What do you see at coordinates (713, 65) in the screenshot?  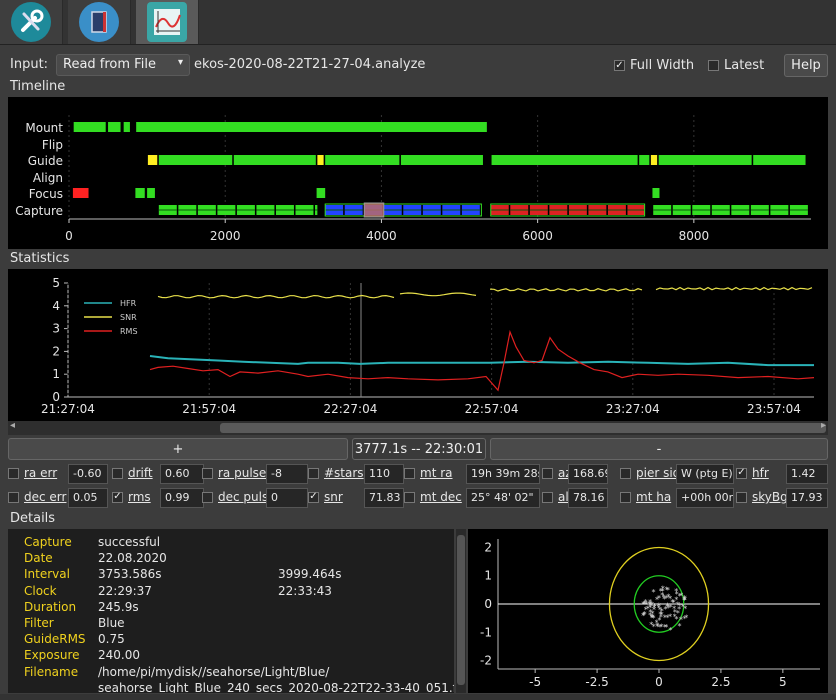 I see `latest-checkbox` at bounding box center [713, 65].